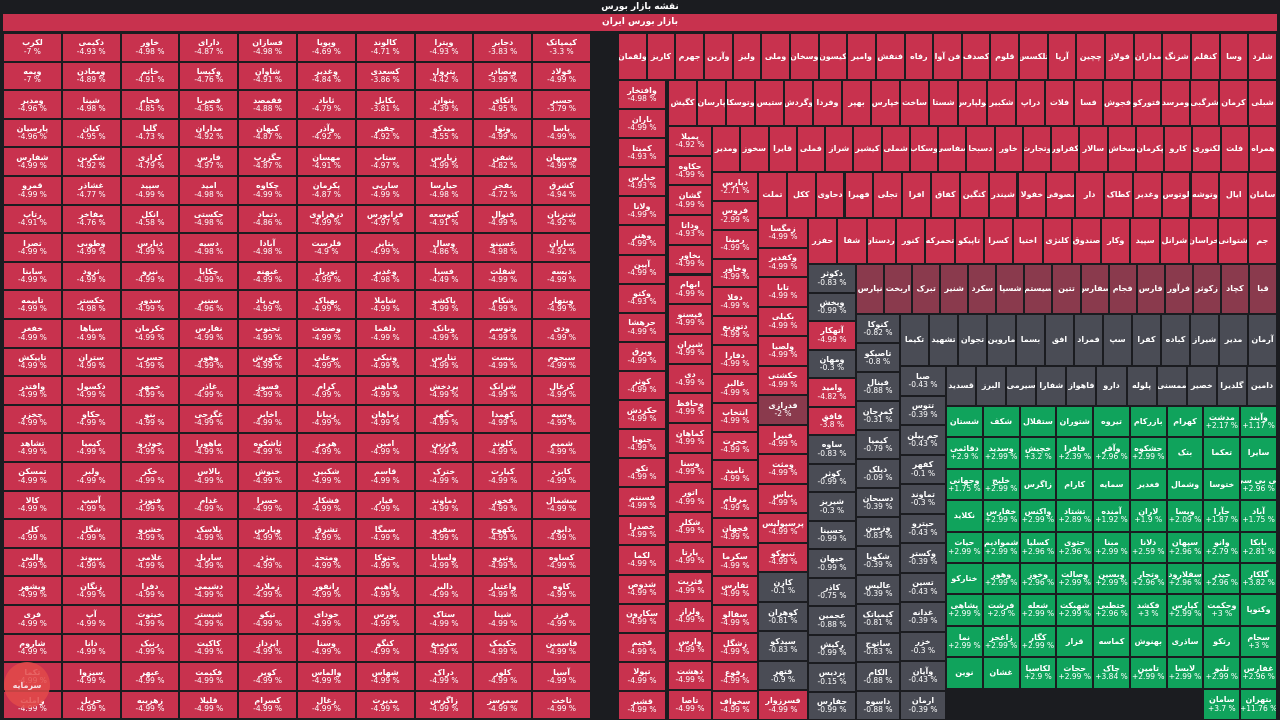  What do you see at coordinates (642, 153) in the screenshot?
I see `stock-tile: کمپتا -4.93 %` at bounding box center [642, 153].